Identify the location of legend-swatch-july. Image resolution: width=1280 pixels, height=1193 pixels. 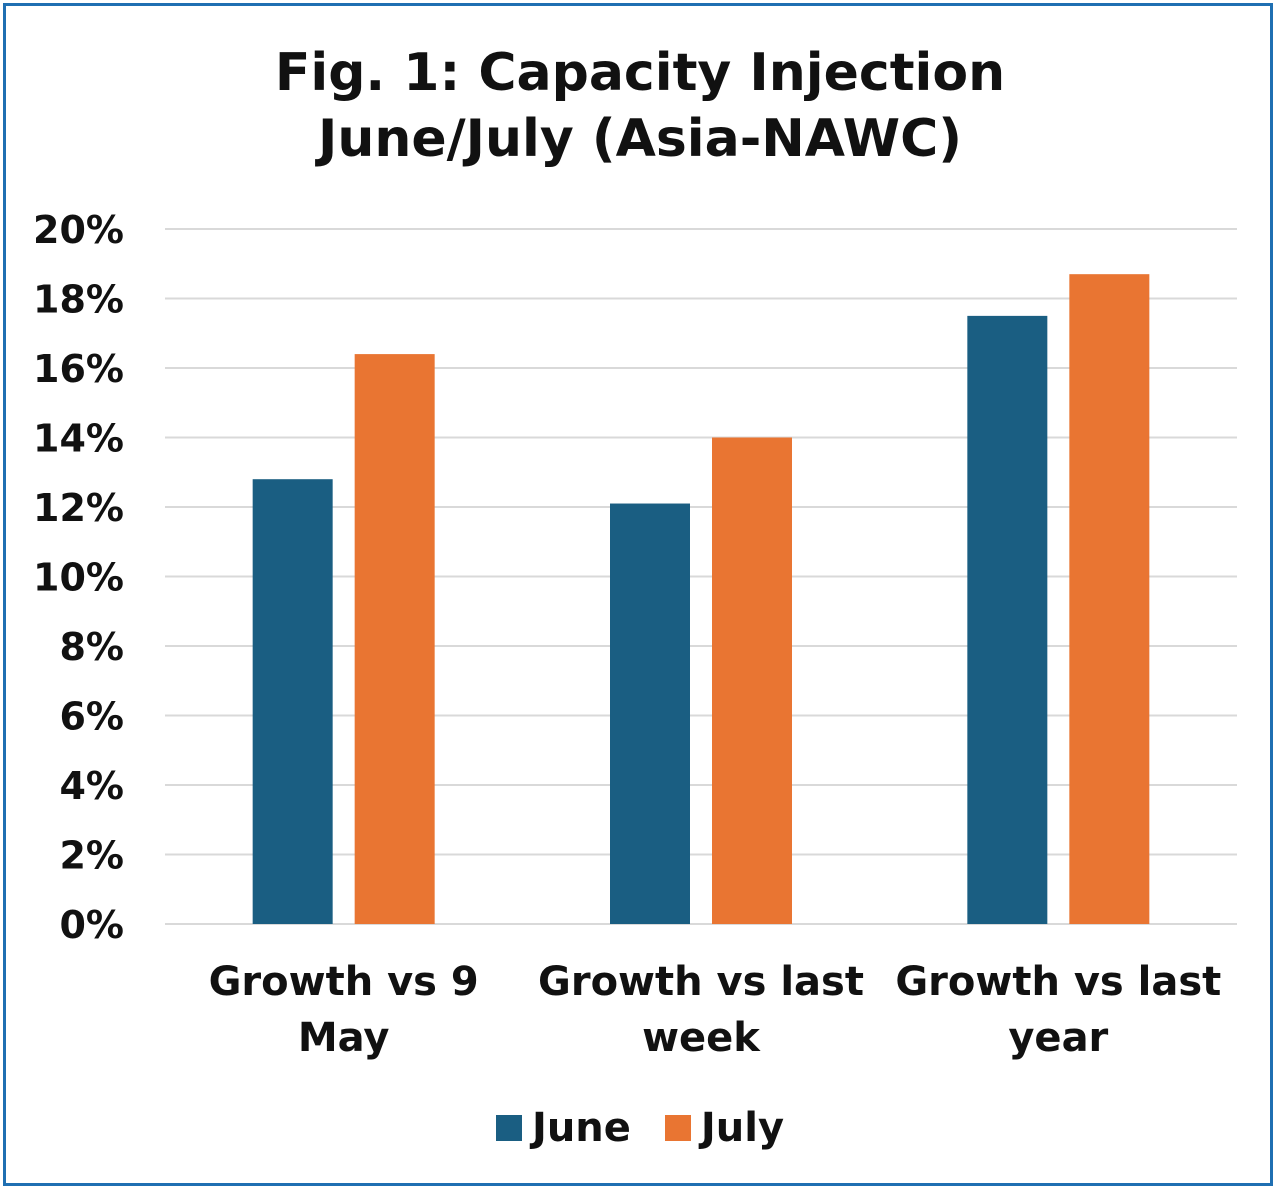
(677, 1128).